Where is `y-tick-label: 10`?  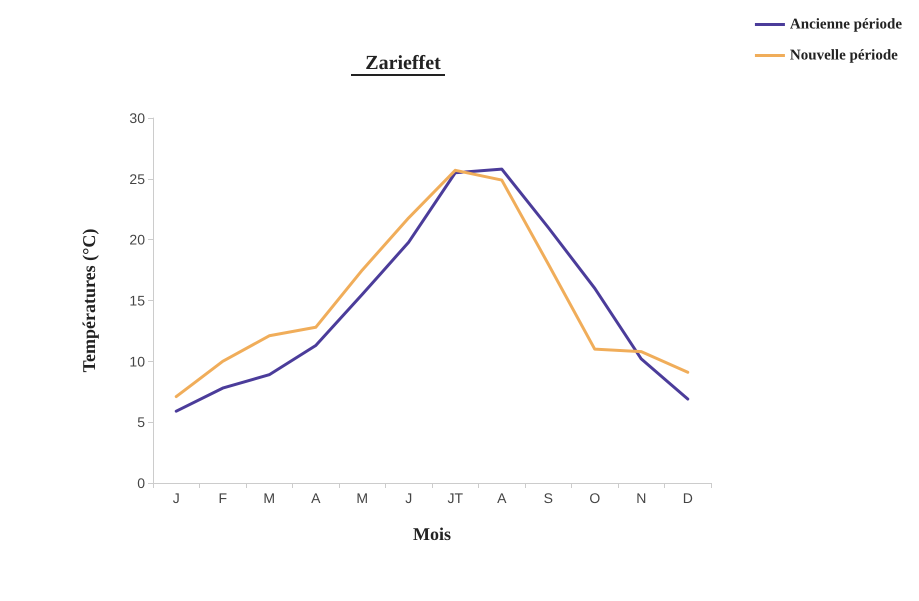 y-tick-label: 10 is located at coordinates (137, 361).